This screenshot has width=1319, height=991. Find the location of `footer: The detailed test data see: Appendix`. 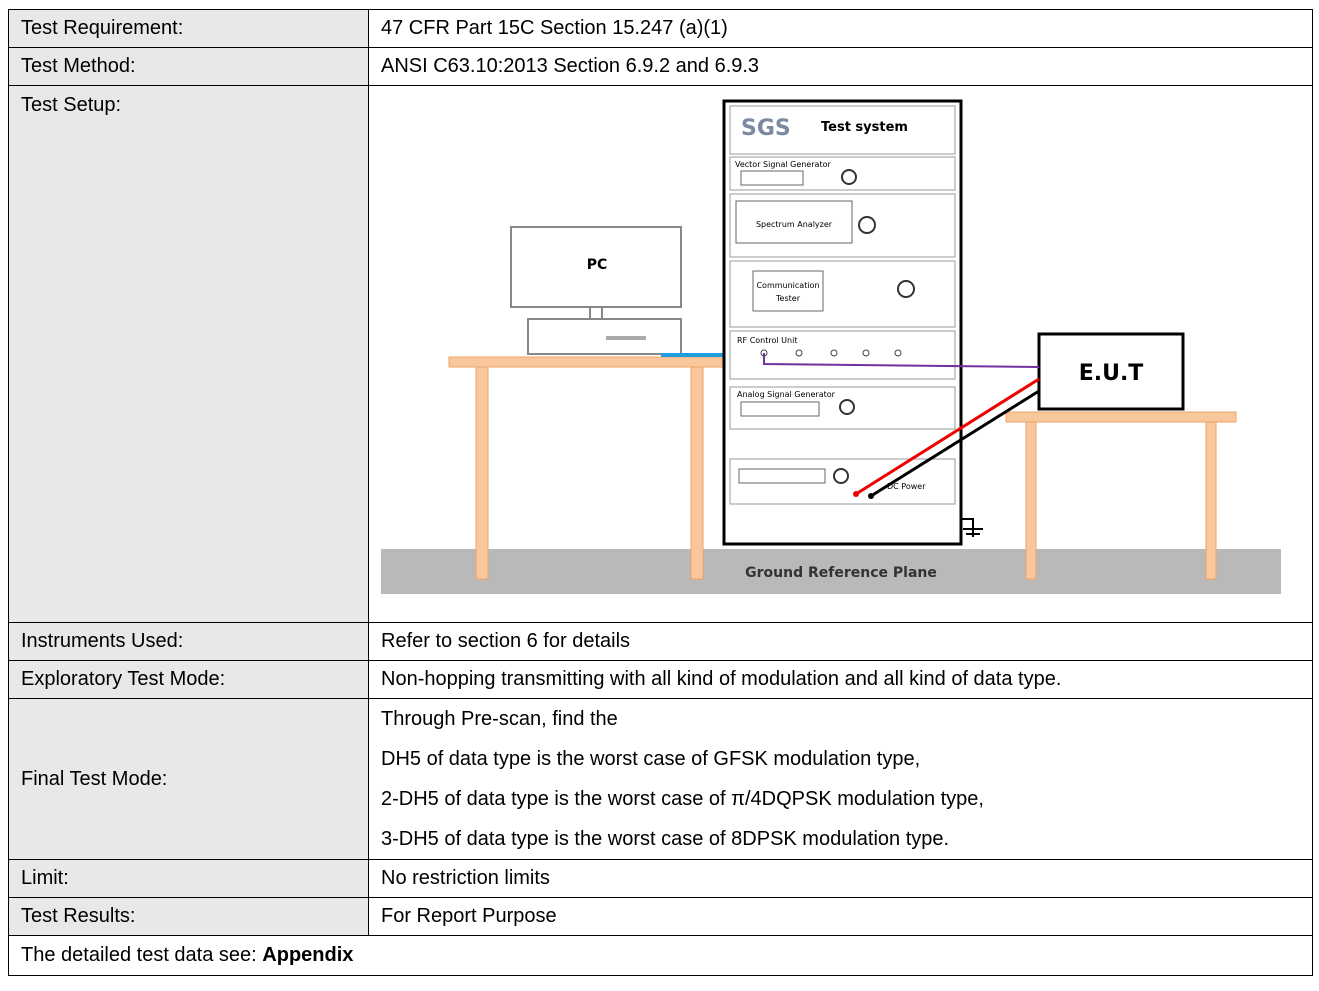

footer: The detailed test data see: Appendix is located at coordinates (660, 955).